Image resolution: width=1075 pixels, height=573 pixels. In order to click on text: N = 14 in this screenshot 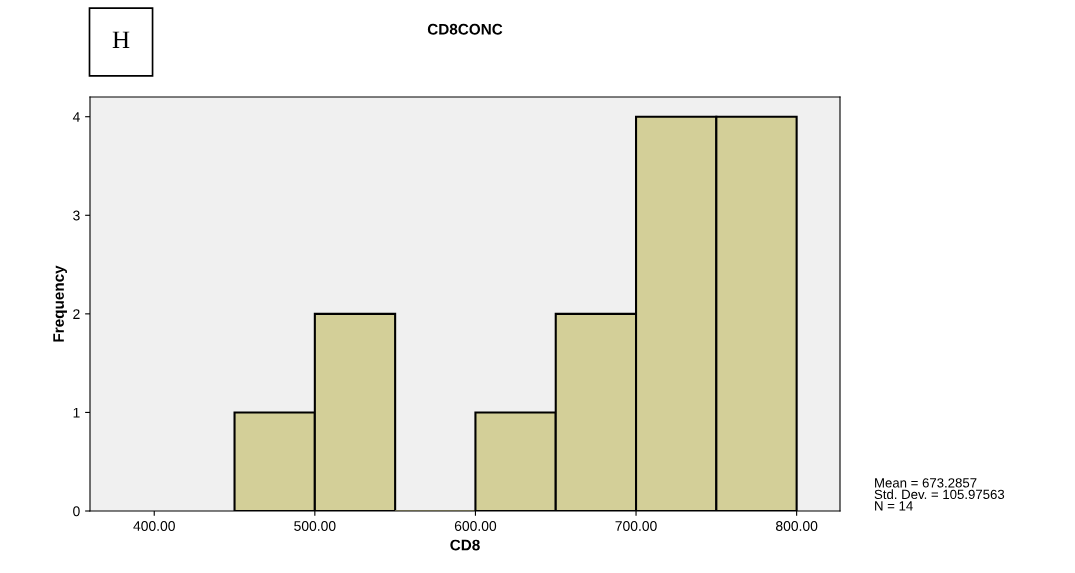, I will do `click(894, 506)`.